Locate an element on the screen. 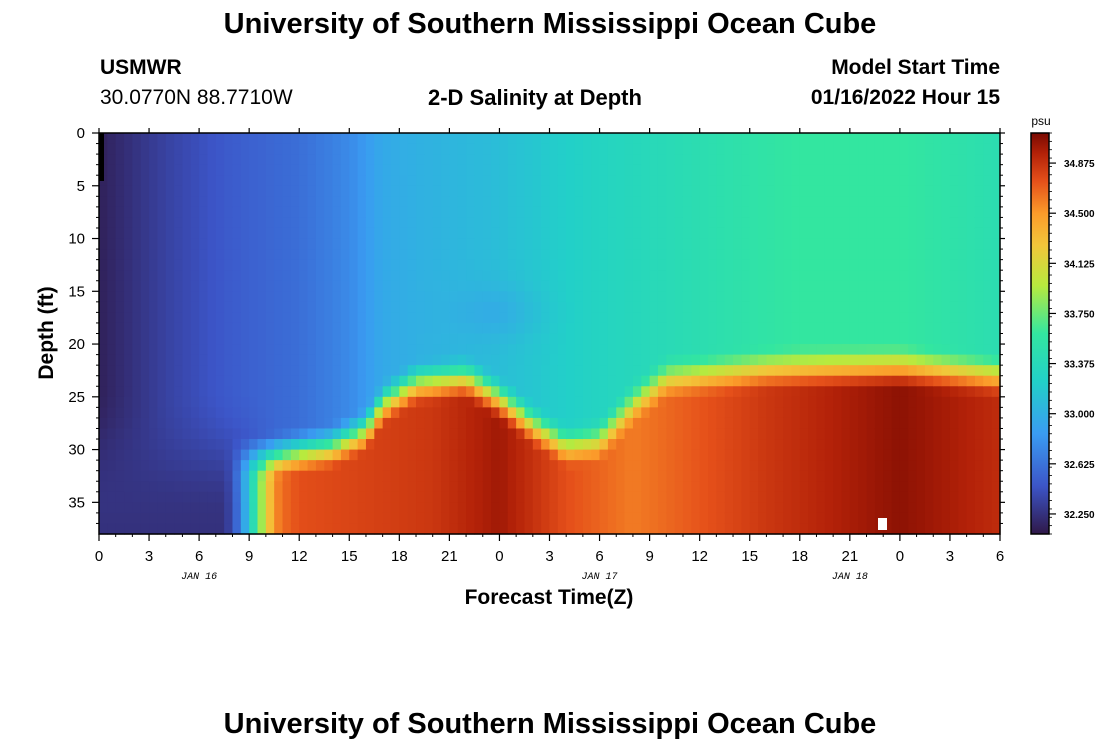 This screenshot has height=750, width=1100. y-tick-label: 25 is located at coordinates (76, 397).